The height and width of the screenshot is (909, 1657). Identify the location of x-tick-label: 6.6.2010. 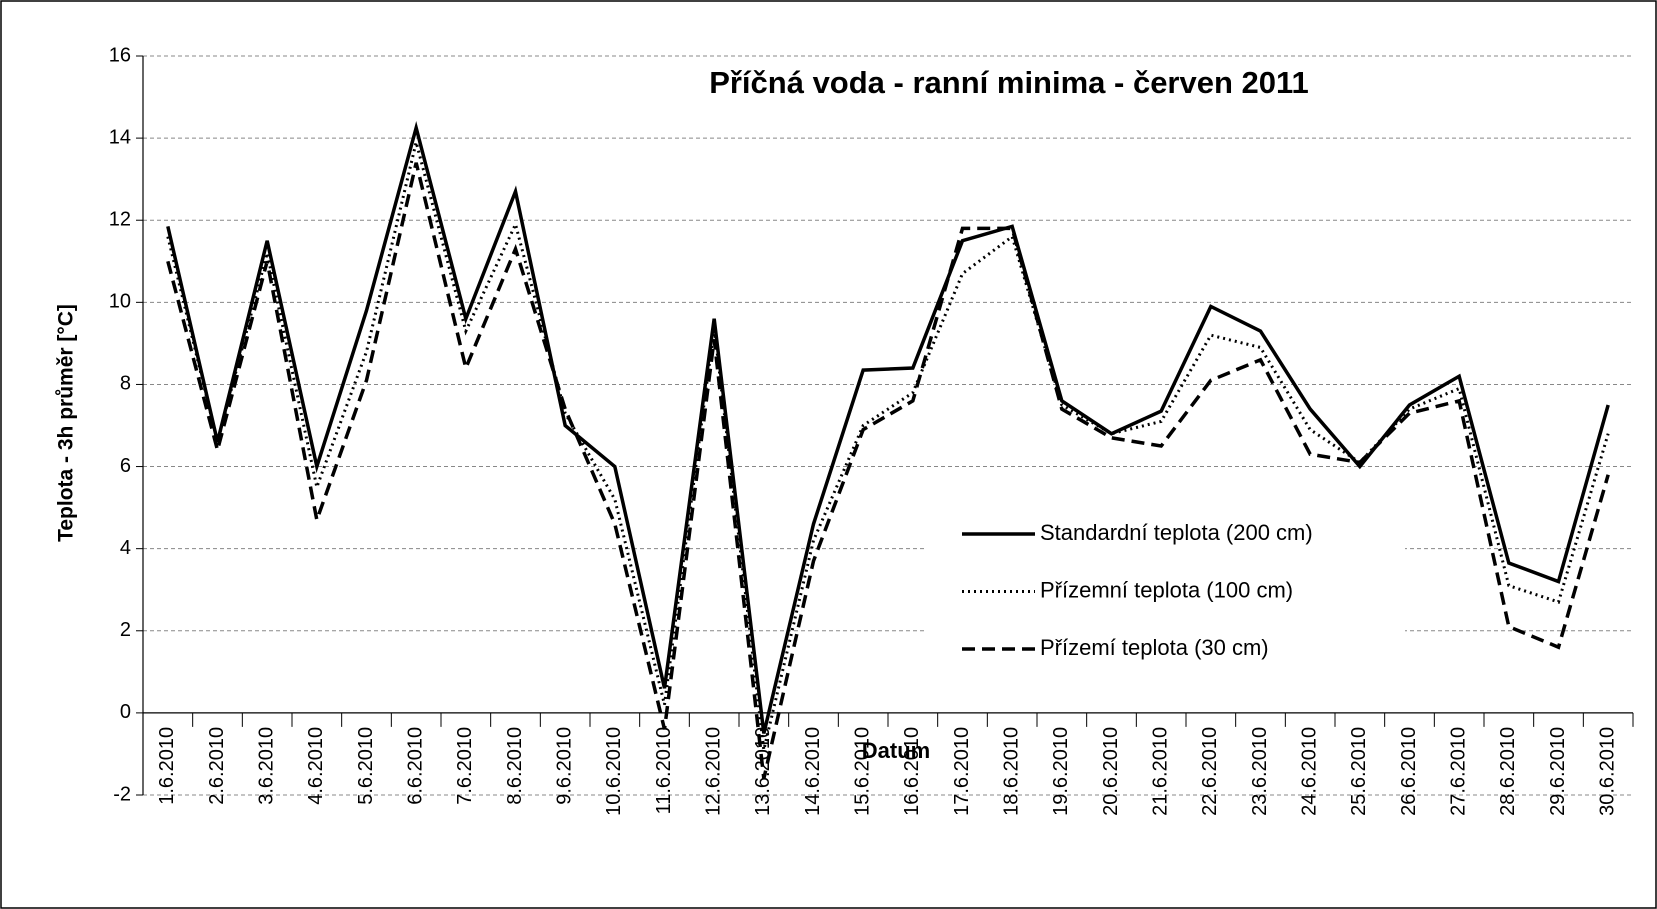
(415, 766).